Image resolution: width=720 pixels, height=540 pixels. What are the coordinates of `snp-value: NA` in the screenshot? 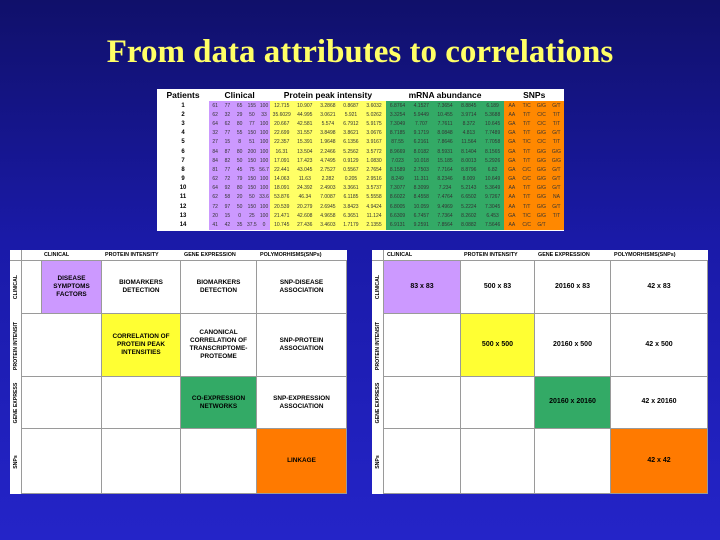 It's located at (556, 197).